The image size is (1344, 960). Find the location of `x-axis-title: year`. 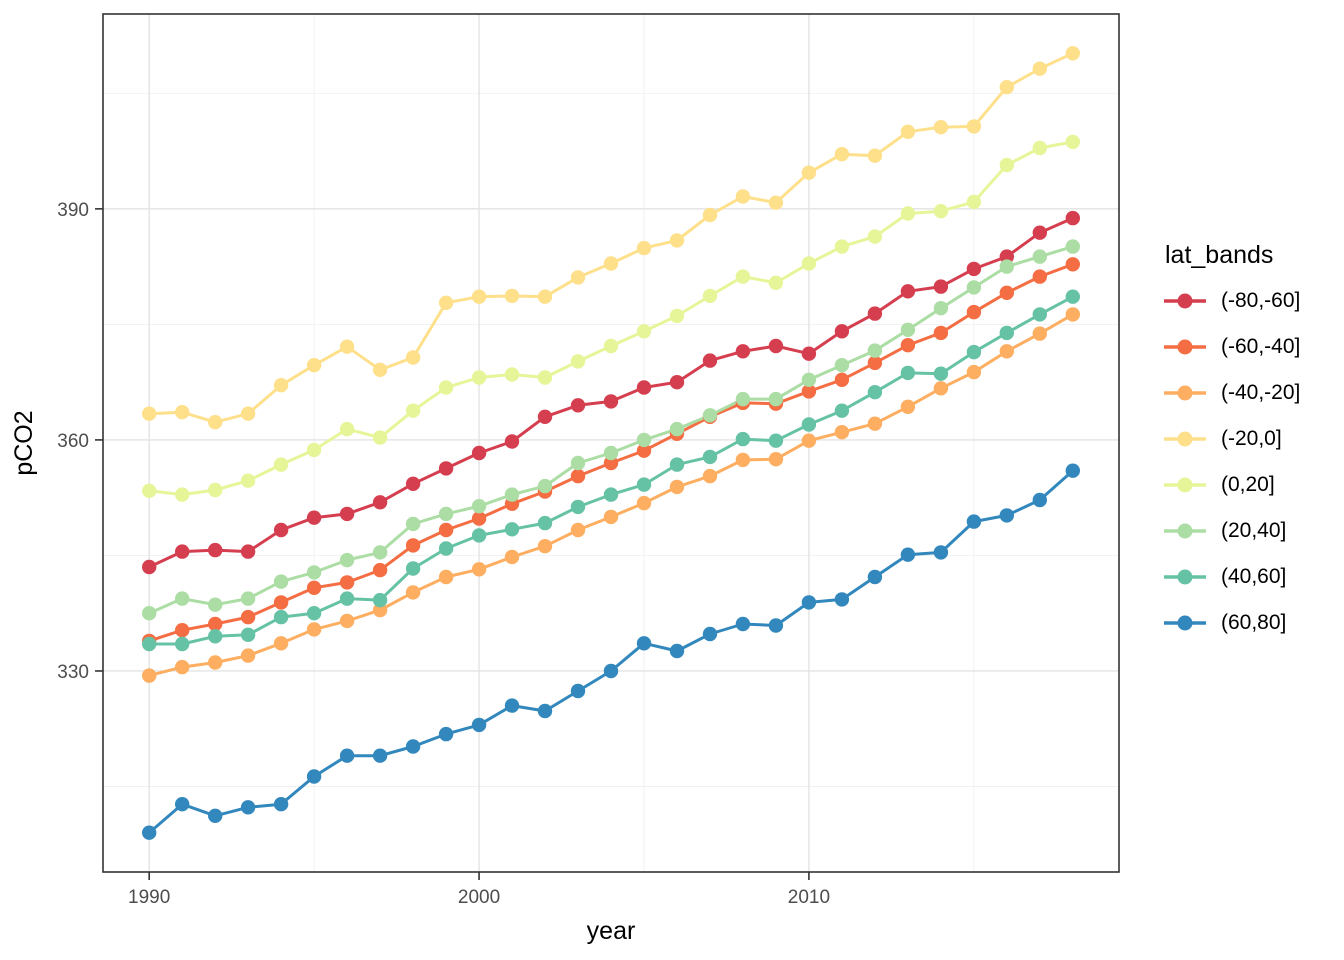

x-axis-title: year is located at coordinates (611, 931).